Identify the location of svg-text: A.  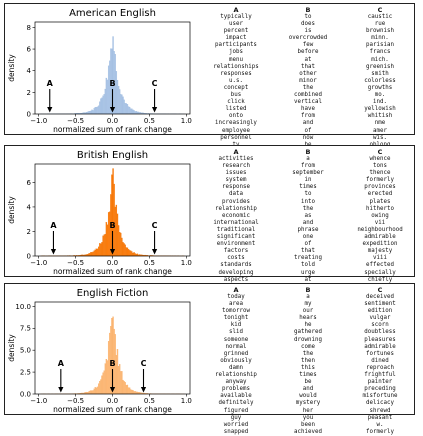
(50, 83).